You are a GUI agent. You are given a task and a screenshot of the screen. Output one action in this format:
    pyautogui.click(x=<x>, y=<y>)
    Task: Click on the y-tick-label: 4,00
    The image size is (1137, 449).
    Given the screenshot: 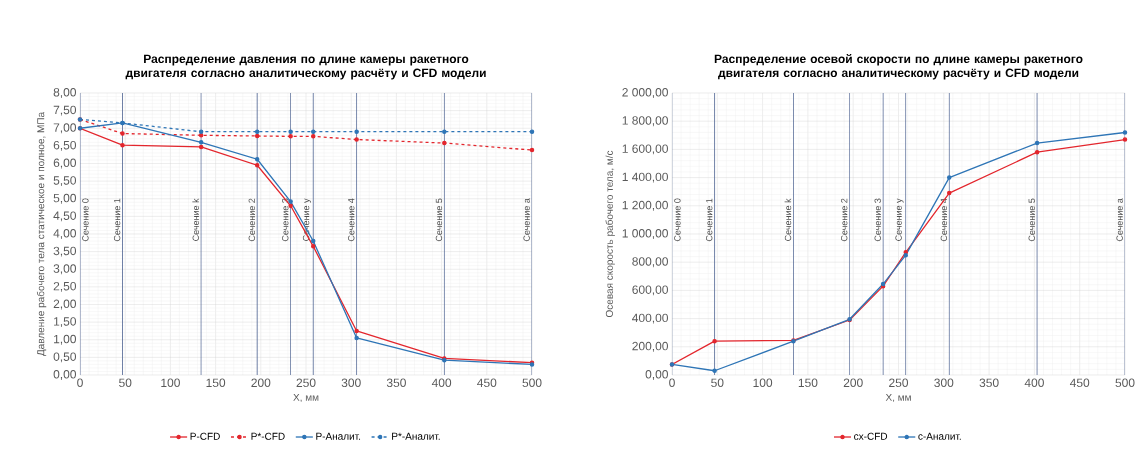 What is the action you would take?
    pyautogui.click(x=65, y=234)
    